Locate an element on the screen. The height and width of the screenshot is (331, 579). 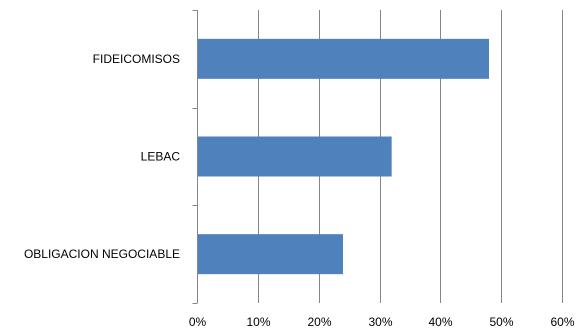
x-tick-label-4: 40% is located at coordinates (440, 322).